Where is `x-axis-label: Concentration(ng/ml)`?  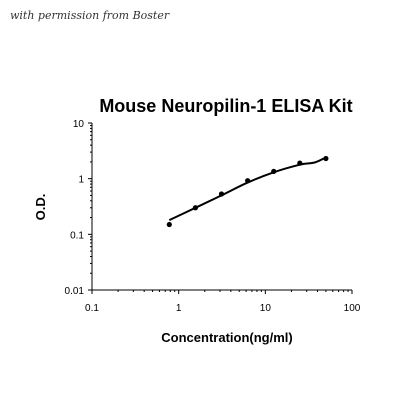
x-axis-label: Concentration(ng/ml) is located at coordinates (226, 337).